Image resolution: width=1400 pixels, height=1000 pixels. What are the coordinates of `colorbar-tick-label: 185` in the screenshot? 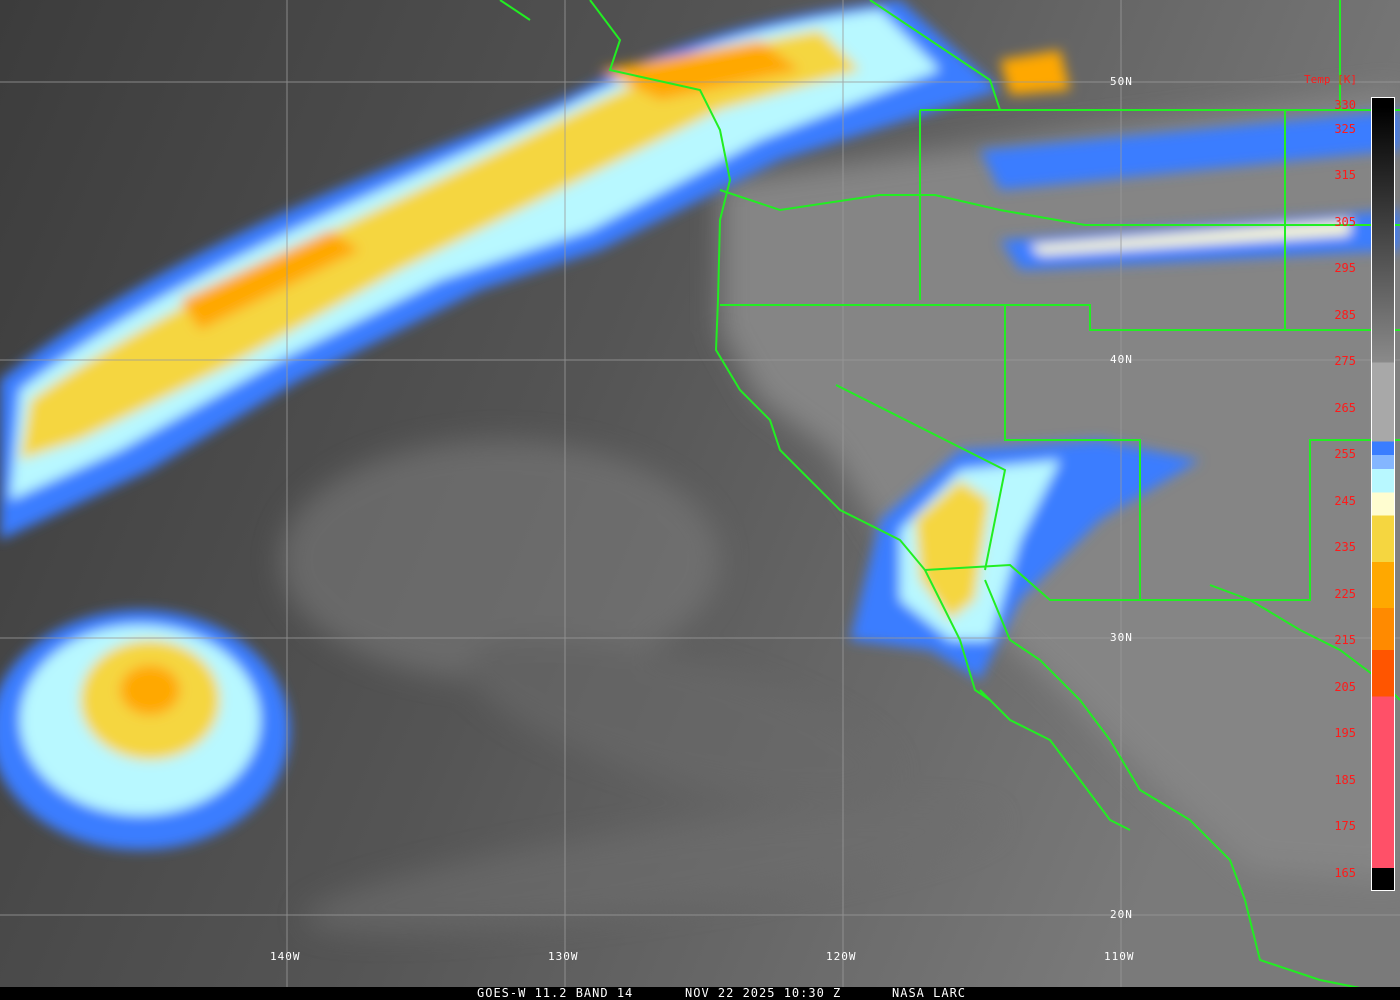 It's located at (1345, 779).